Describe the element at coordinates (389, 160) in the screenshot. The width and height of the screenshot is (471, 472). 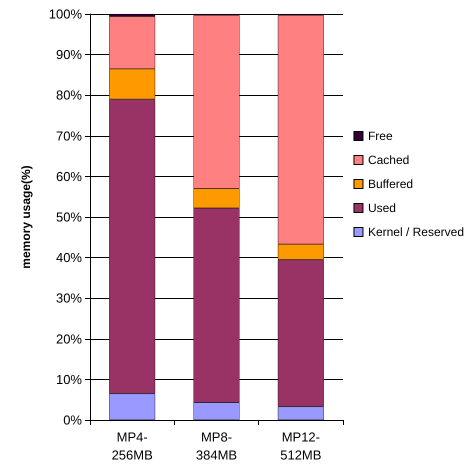
I see `legend-label: Cached` at that location.